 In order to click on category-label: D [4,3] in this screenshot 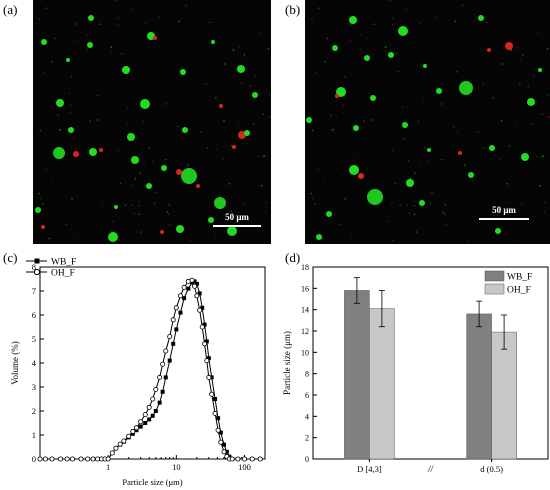, I will do `click(369, 469)`.